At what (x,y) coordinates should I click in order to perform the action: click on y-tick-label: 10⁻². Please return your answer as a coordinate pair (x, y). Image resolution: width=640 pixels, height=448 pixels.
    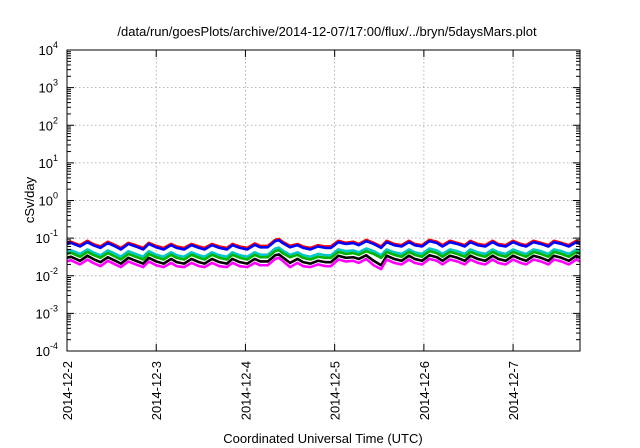
    Looking at the image, I should click on (47, 275).